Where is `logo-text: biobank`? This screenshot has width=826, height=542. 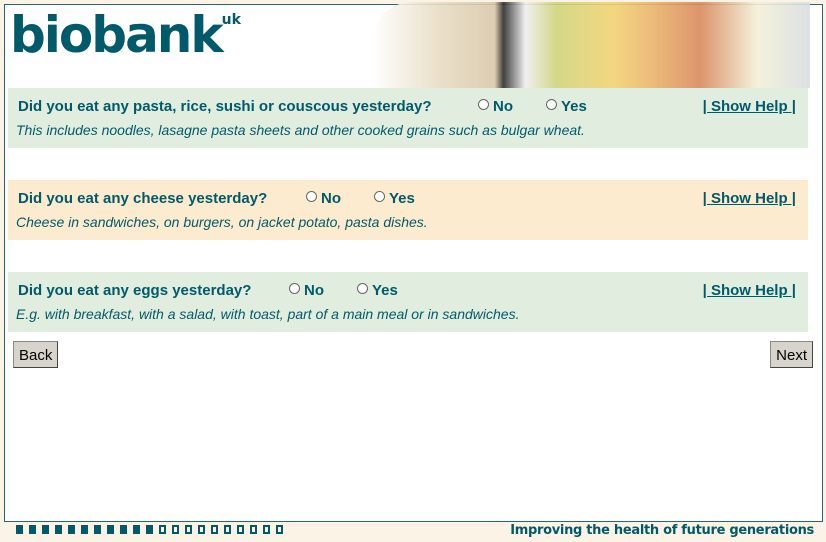 logo-text: biobank is located at coordinates (117, 35).